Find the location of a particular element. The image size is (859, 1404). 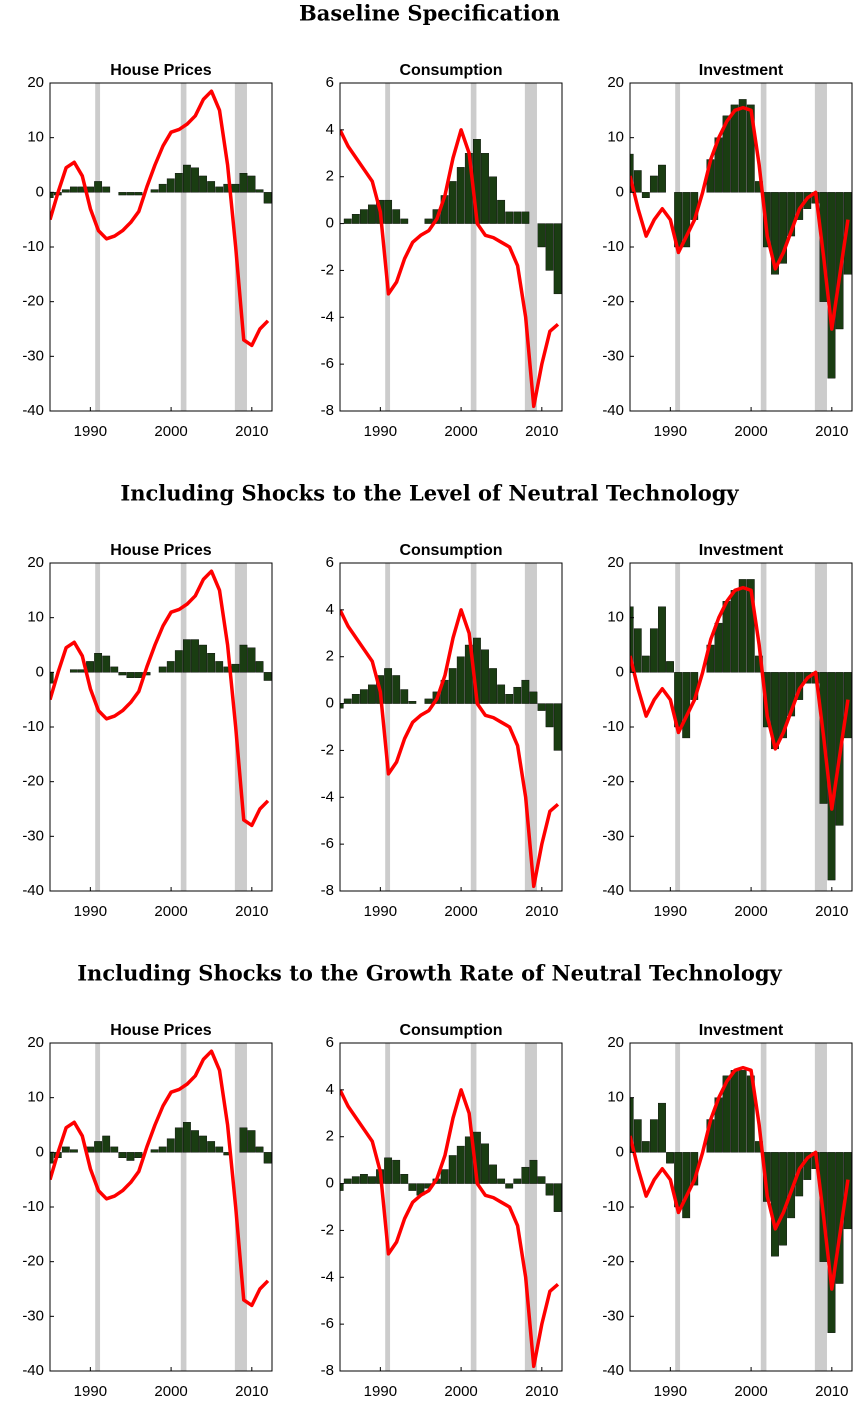

y-tick-label: -8 is located at coordinates (327, 1370).